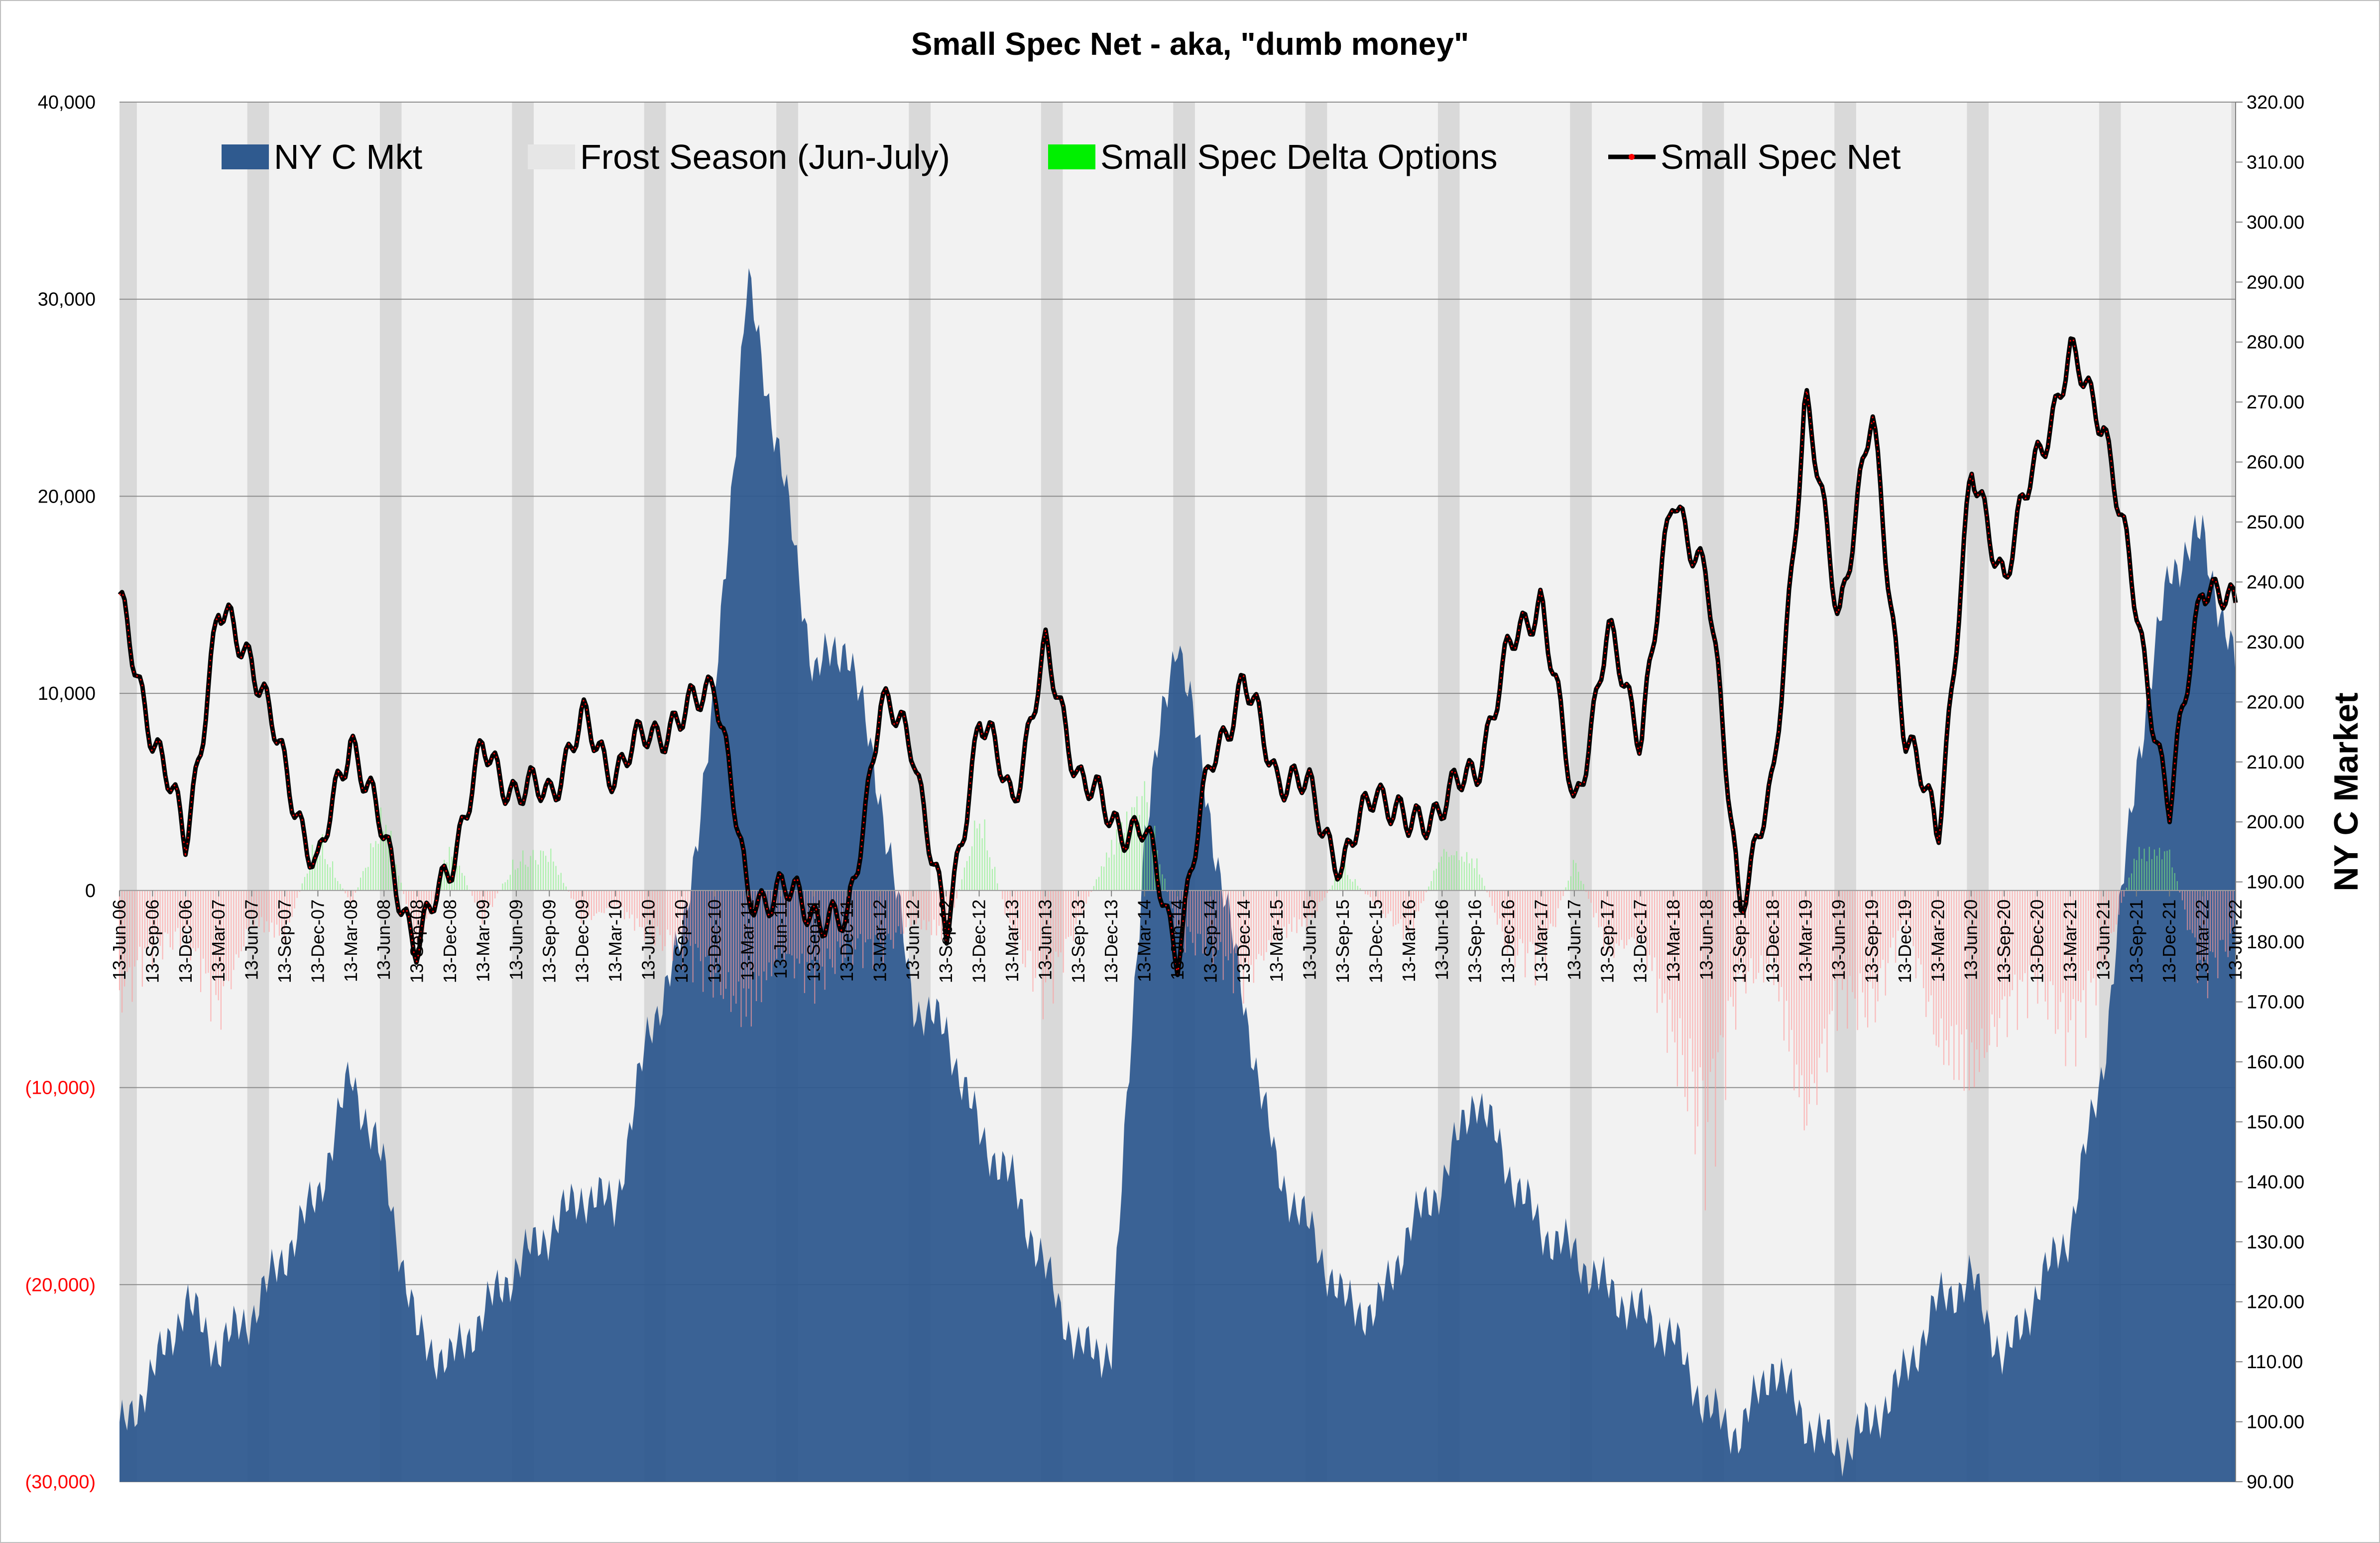 Image resolution: width=2380 pixels, height=1543 pixels. Describe the element at coordinates (1872, 941) in the screenshot. I see `x-tick-label: 13-Sep-19` at that location.